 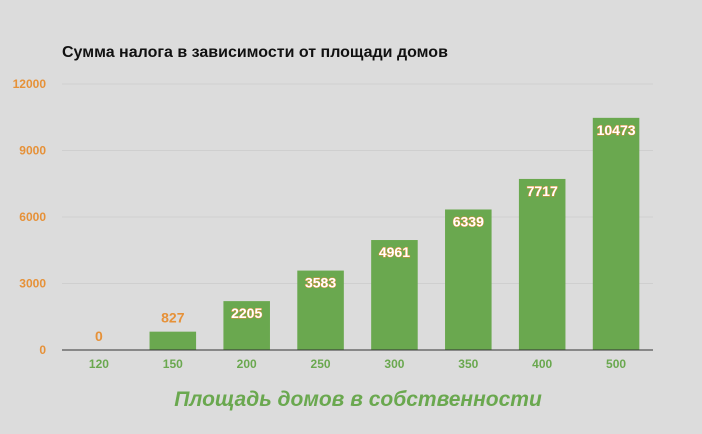 What do you see at coordinates (542, 364) in the screenshot?
I see `x-tick-label: 400` at bounding box center [542, 364].